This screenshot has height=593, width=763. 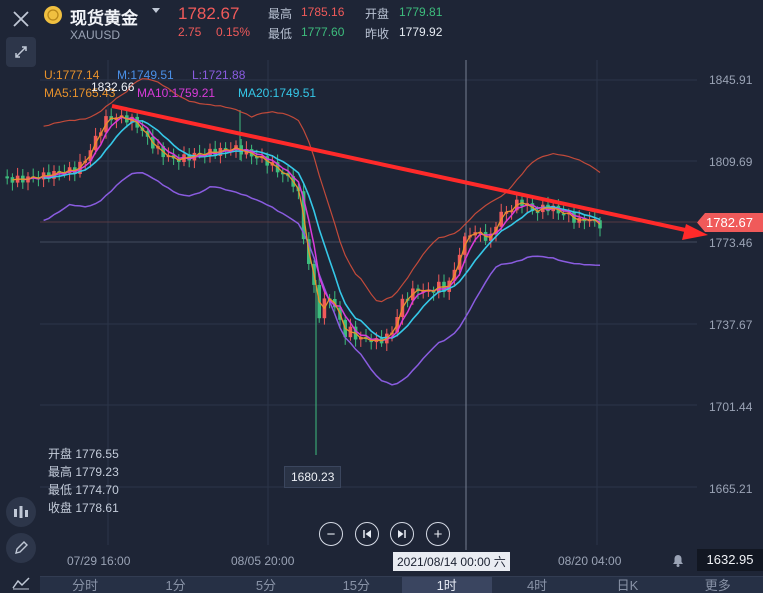 I want to click on dropdown-caret-icon, so click(x=156, y=10).